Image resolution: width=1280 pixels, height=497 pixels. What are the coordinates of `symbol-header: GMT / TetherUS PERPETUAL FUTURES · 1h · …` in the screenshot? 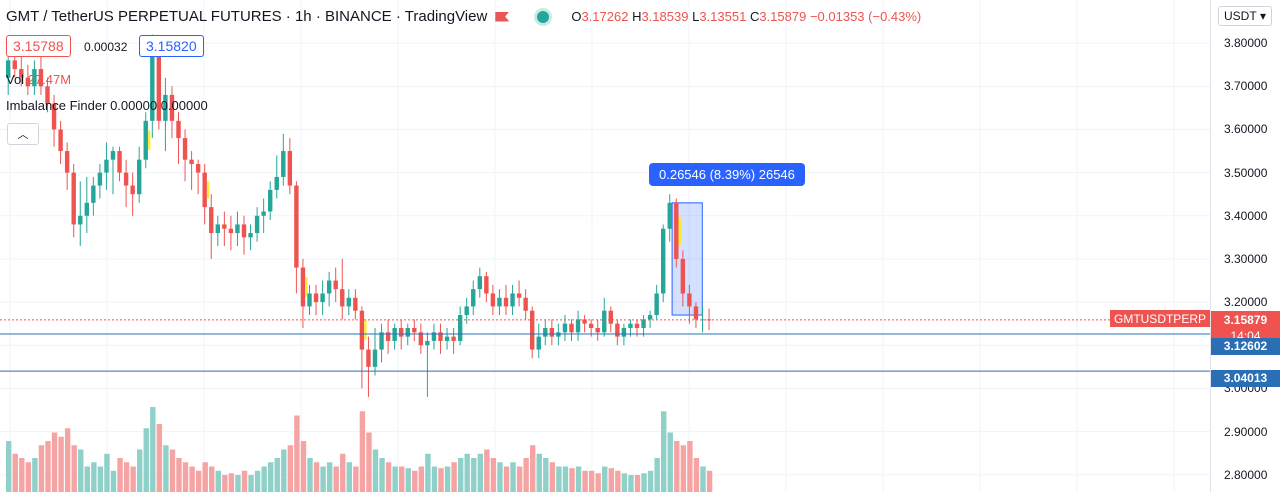 It's located at (463, 16).